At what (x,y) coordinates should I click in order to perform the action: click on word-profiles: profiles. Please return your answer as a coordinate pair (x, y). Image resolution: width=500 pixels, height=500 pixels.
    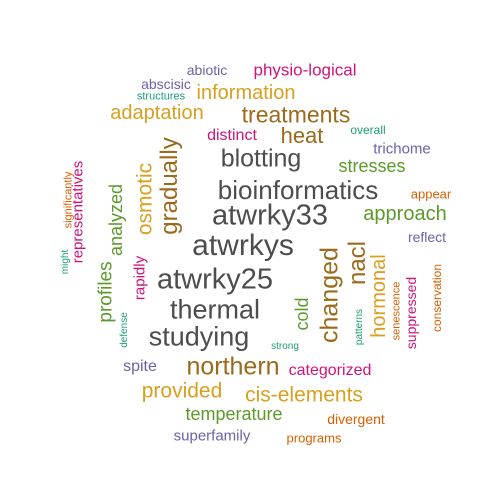
    Looking at the image, I should click on (106, 292).